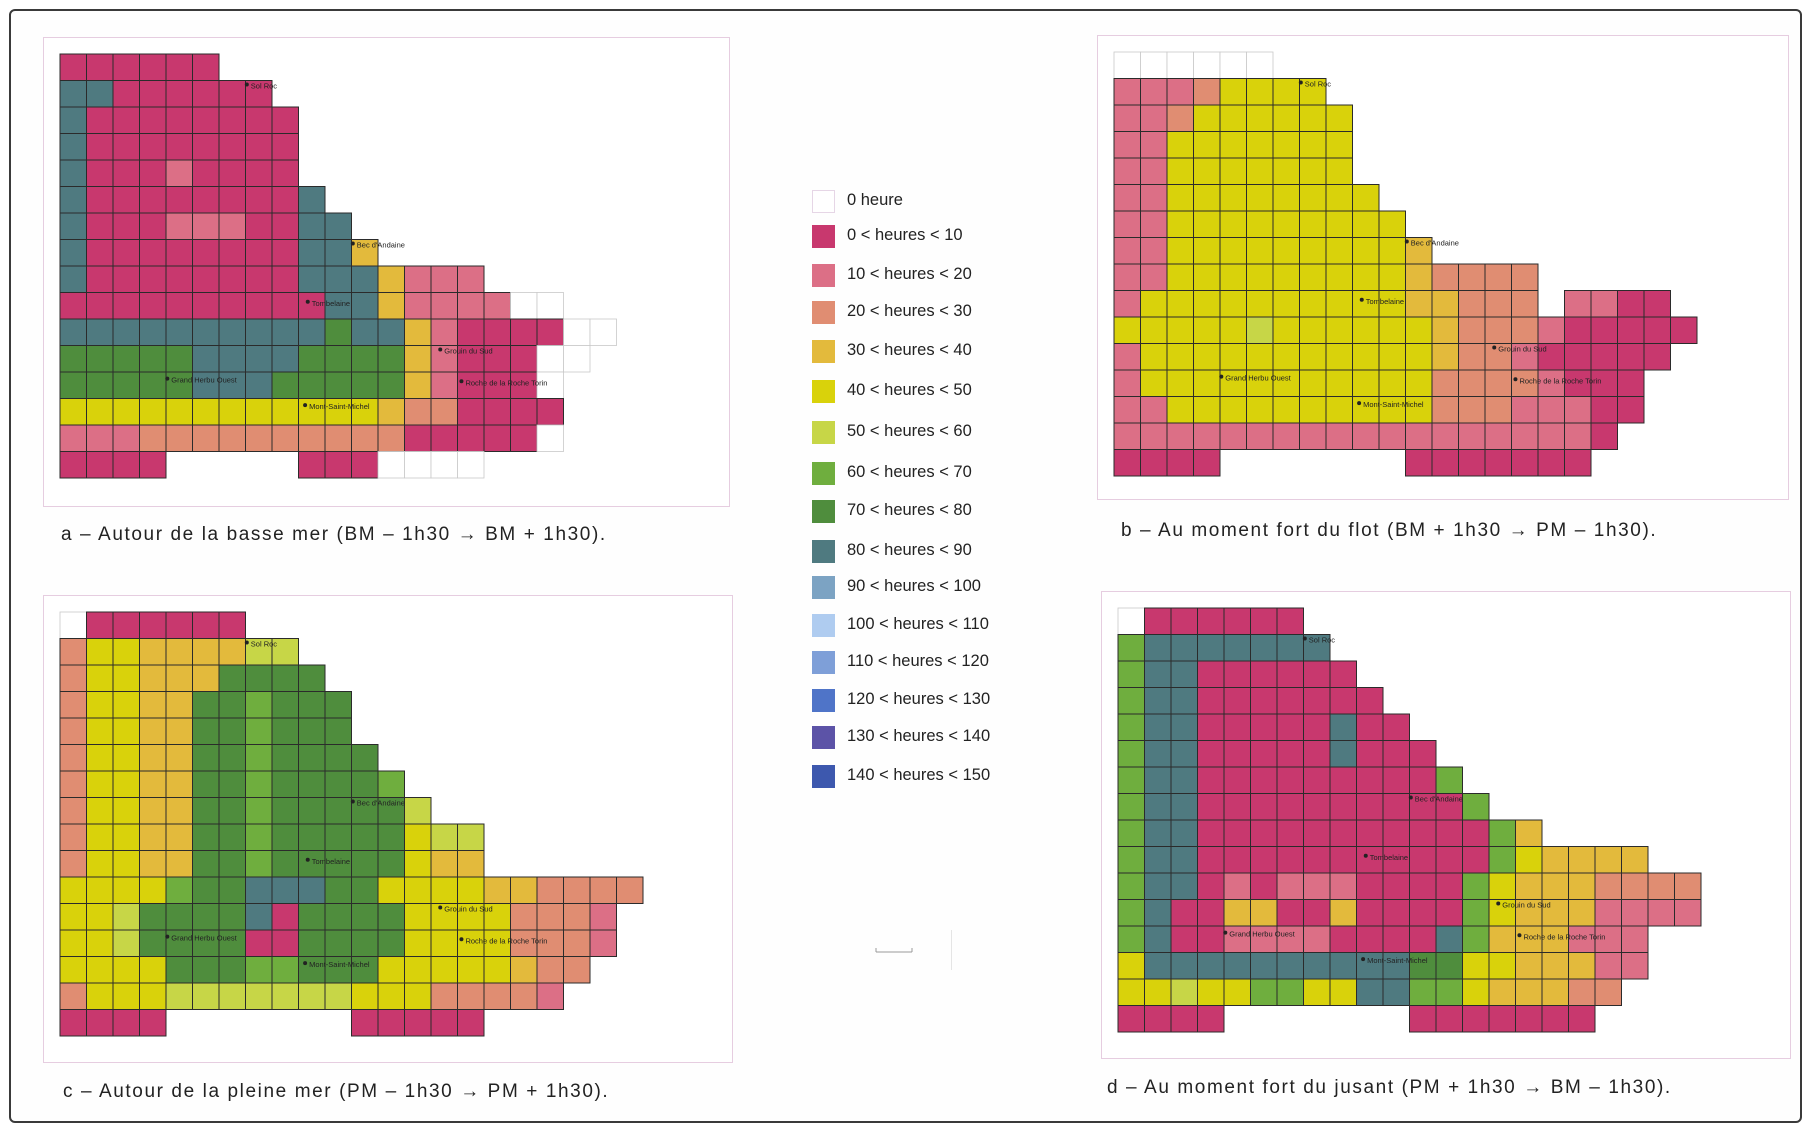 This screenshot has height=1132, width=1811. I want to click on place-label: Grand Herbu Ouest, so click(1262, 934).